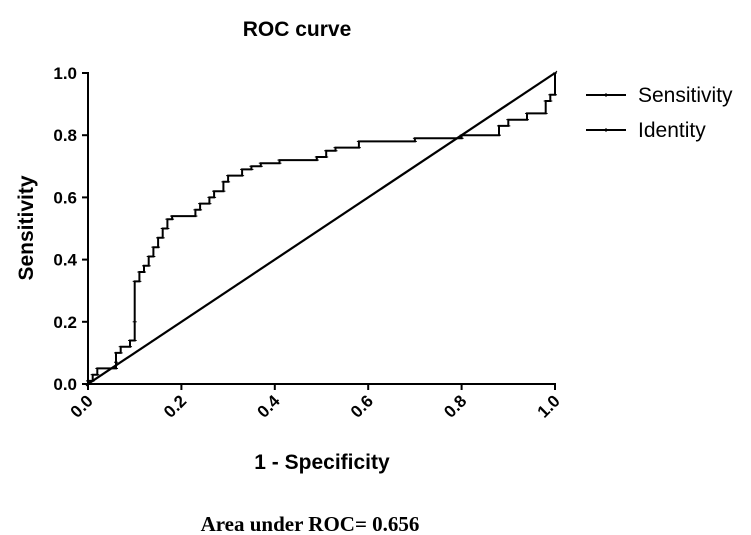 The width and height of the screenshot is (751, 535). What do you see at coordinates (82, 406) in the screenshot?
I see `x-tick-label: 0.0` at bounding box center [82, 406].